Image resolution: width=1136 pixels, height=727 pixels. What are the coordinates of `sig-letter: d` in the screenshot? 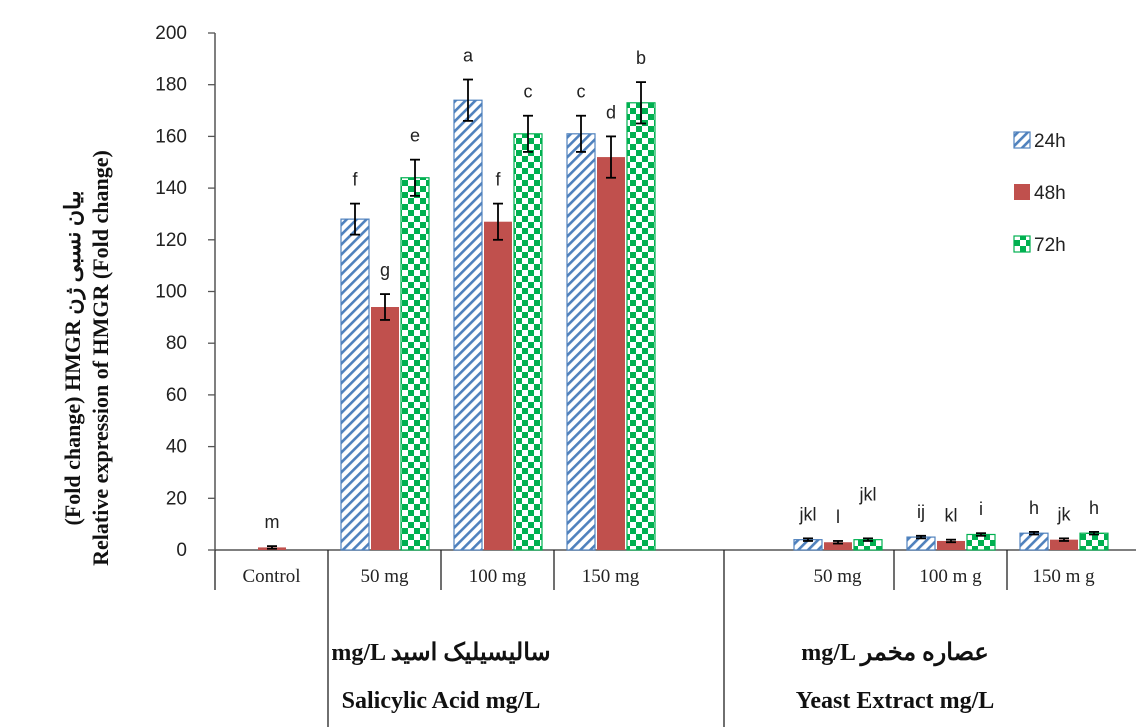 It's located at (611, 112).